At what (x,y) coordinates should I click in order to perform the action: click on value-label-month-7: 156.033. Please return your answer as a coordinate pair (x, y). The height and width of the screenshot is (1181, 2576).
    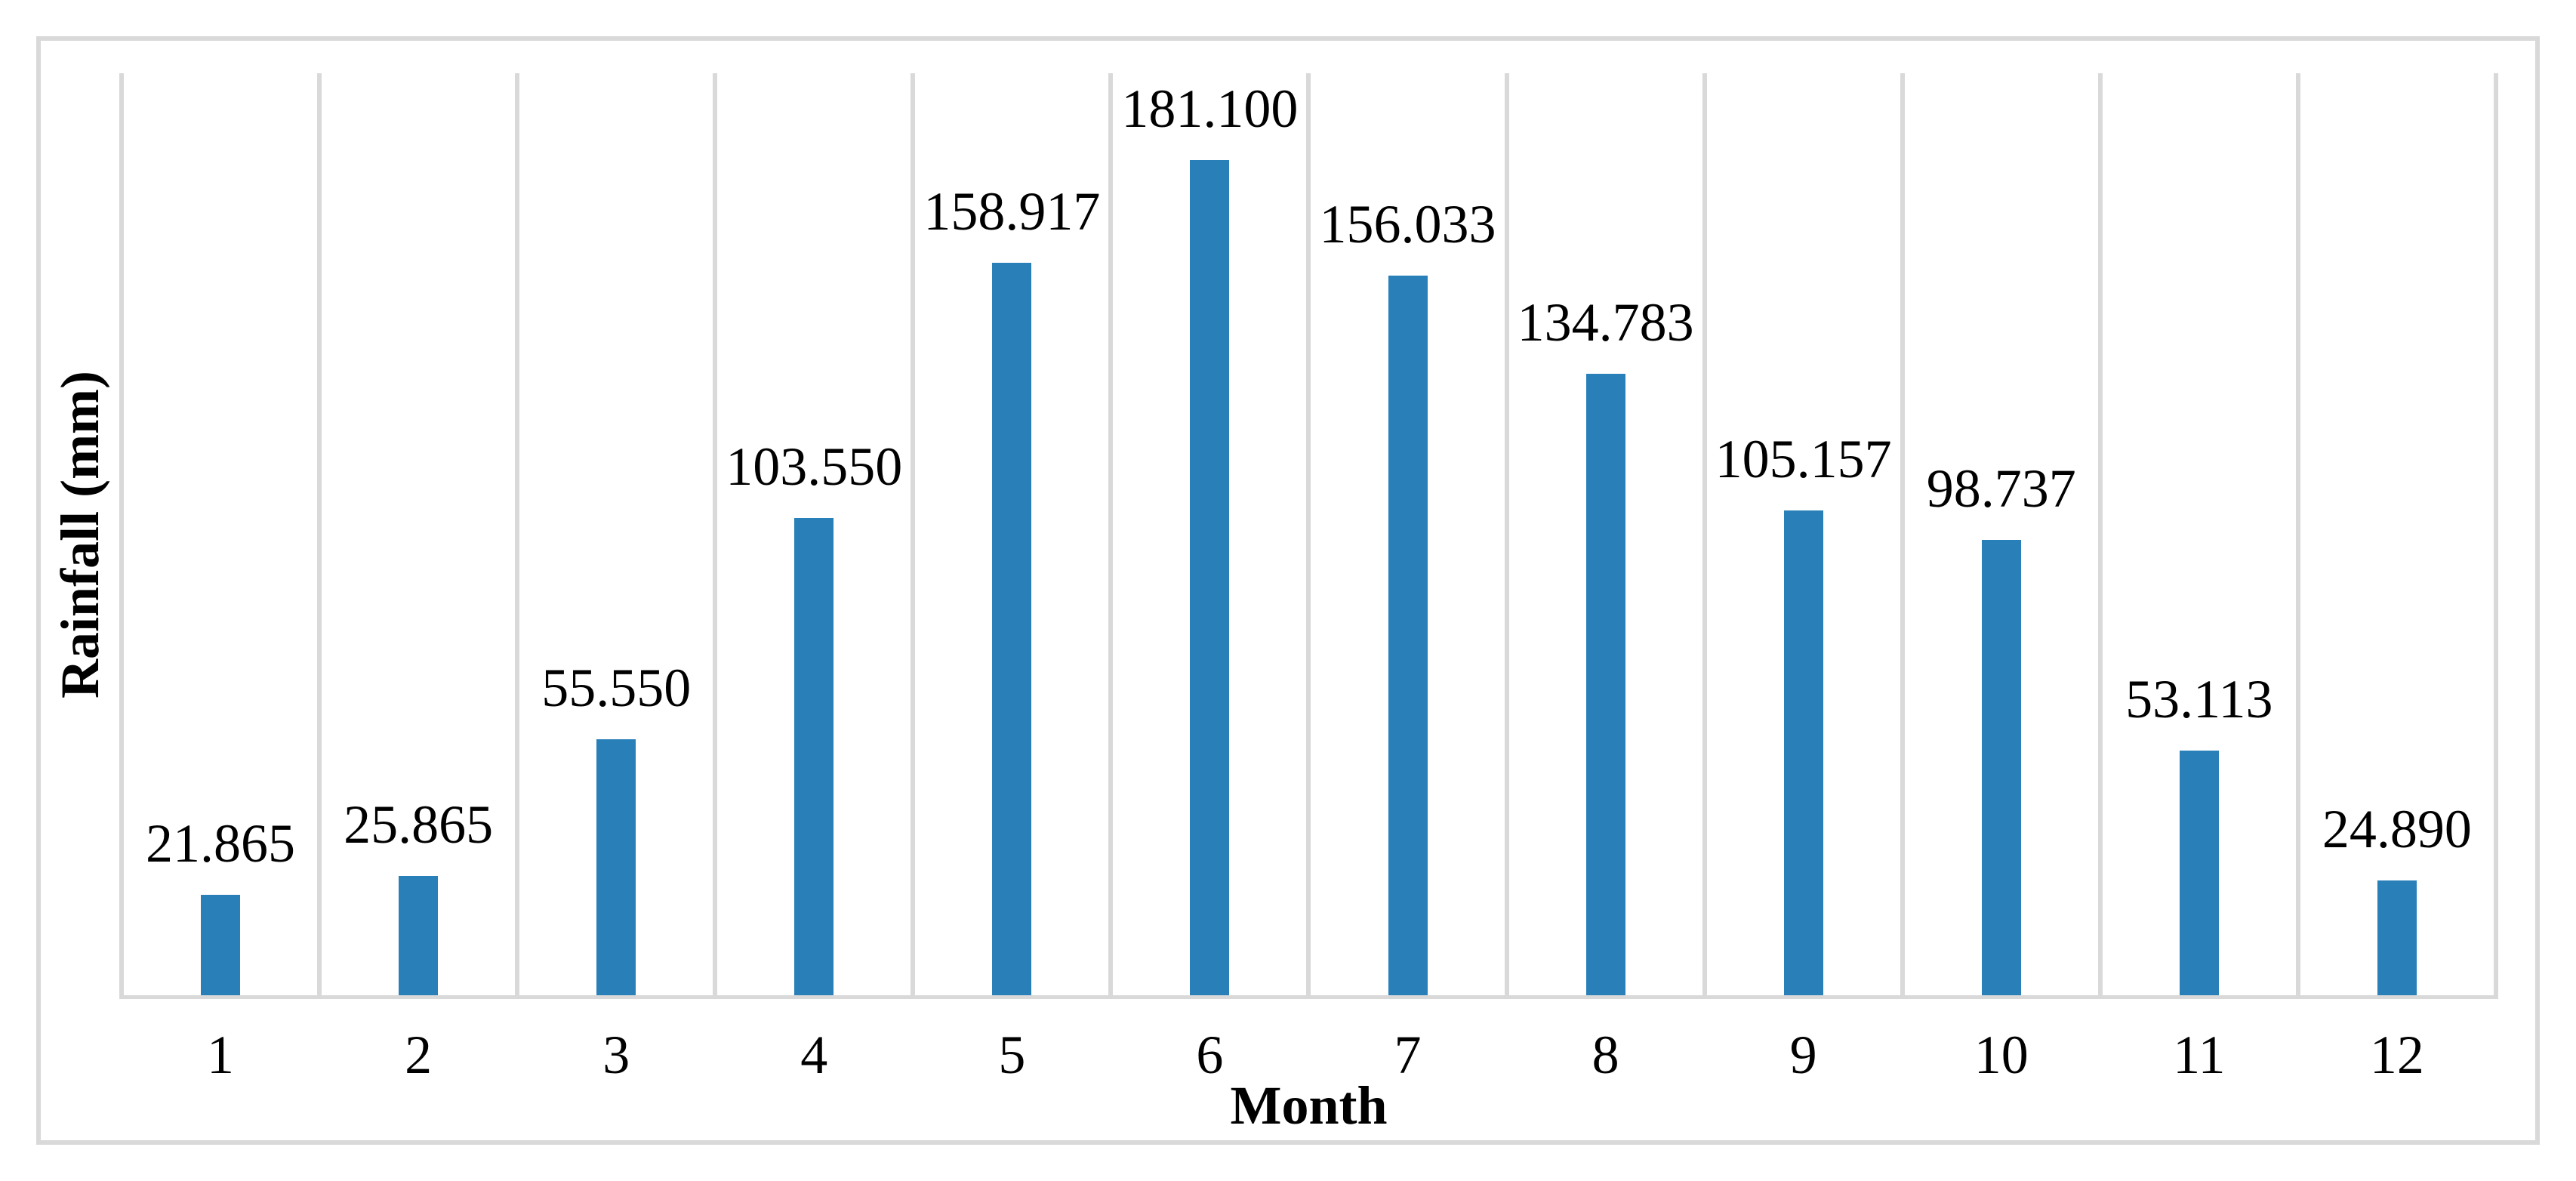
    Looking at the image, I should click on (1407, 224).